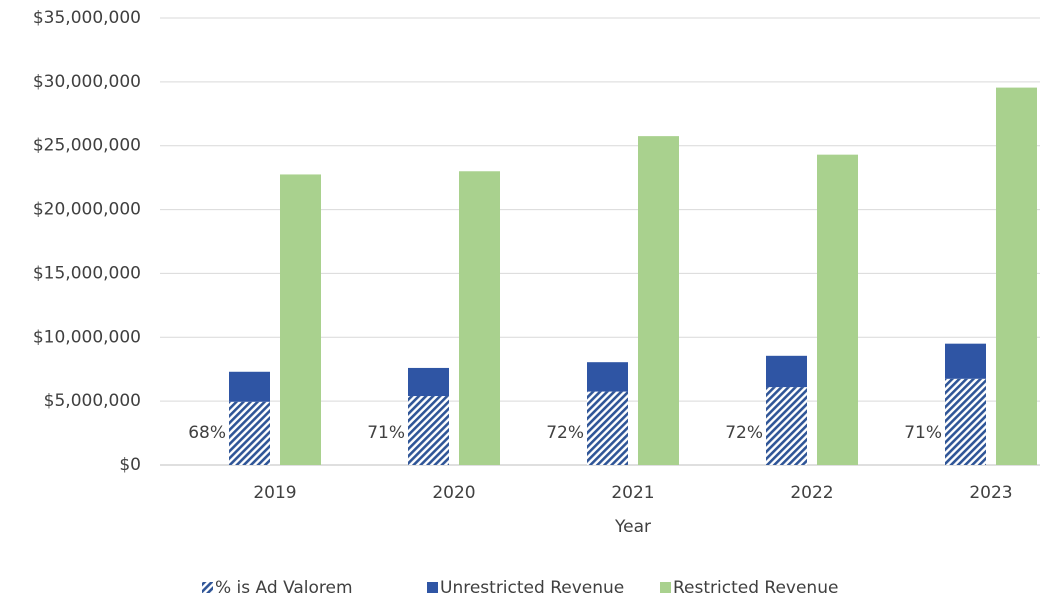  What do you see at coordinates (130, 465) in the screenshot?
I see `y-tick-label: $0` at bounding box center [130, 465].